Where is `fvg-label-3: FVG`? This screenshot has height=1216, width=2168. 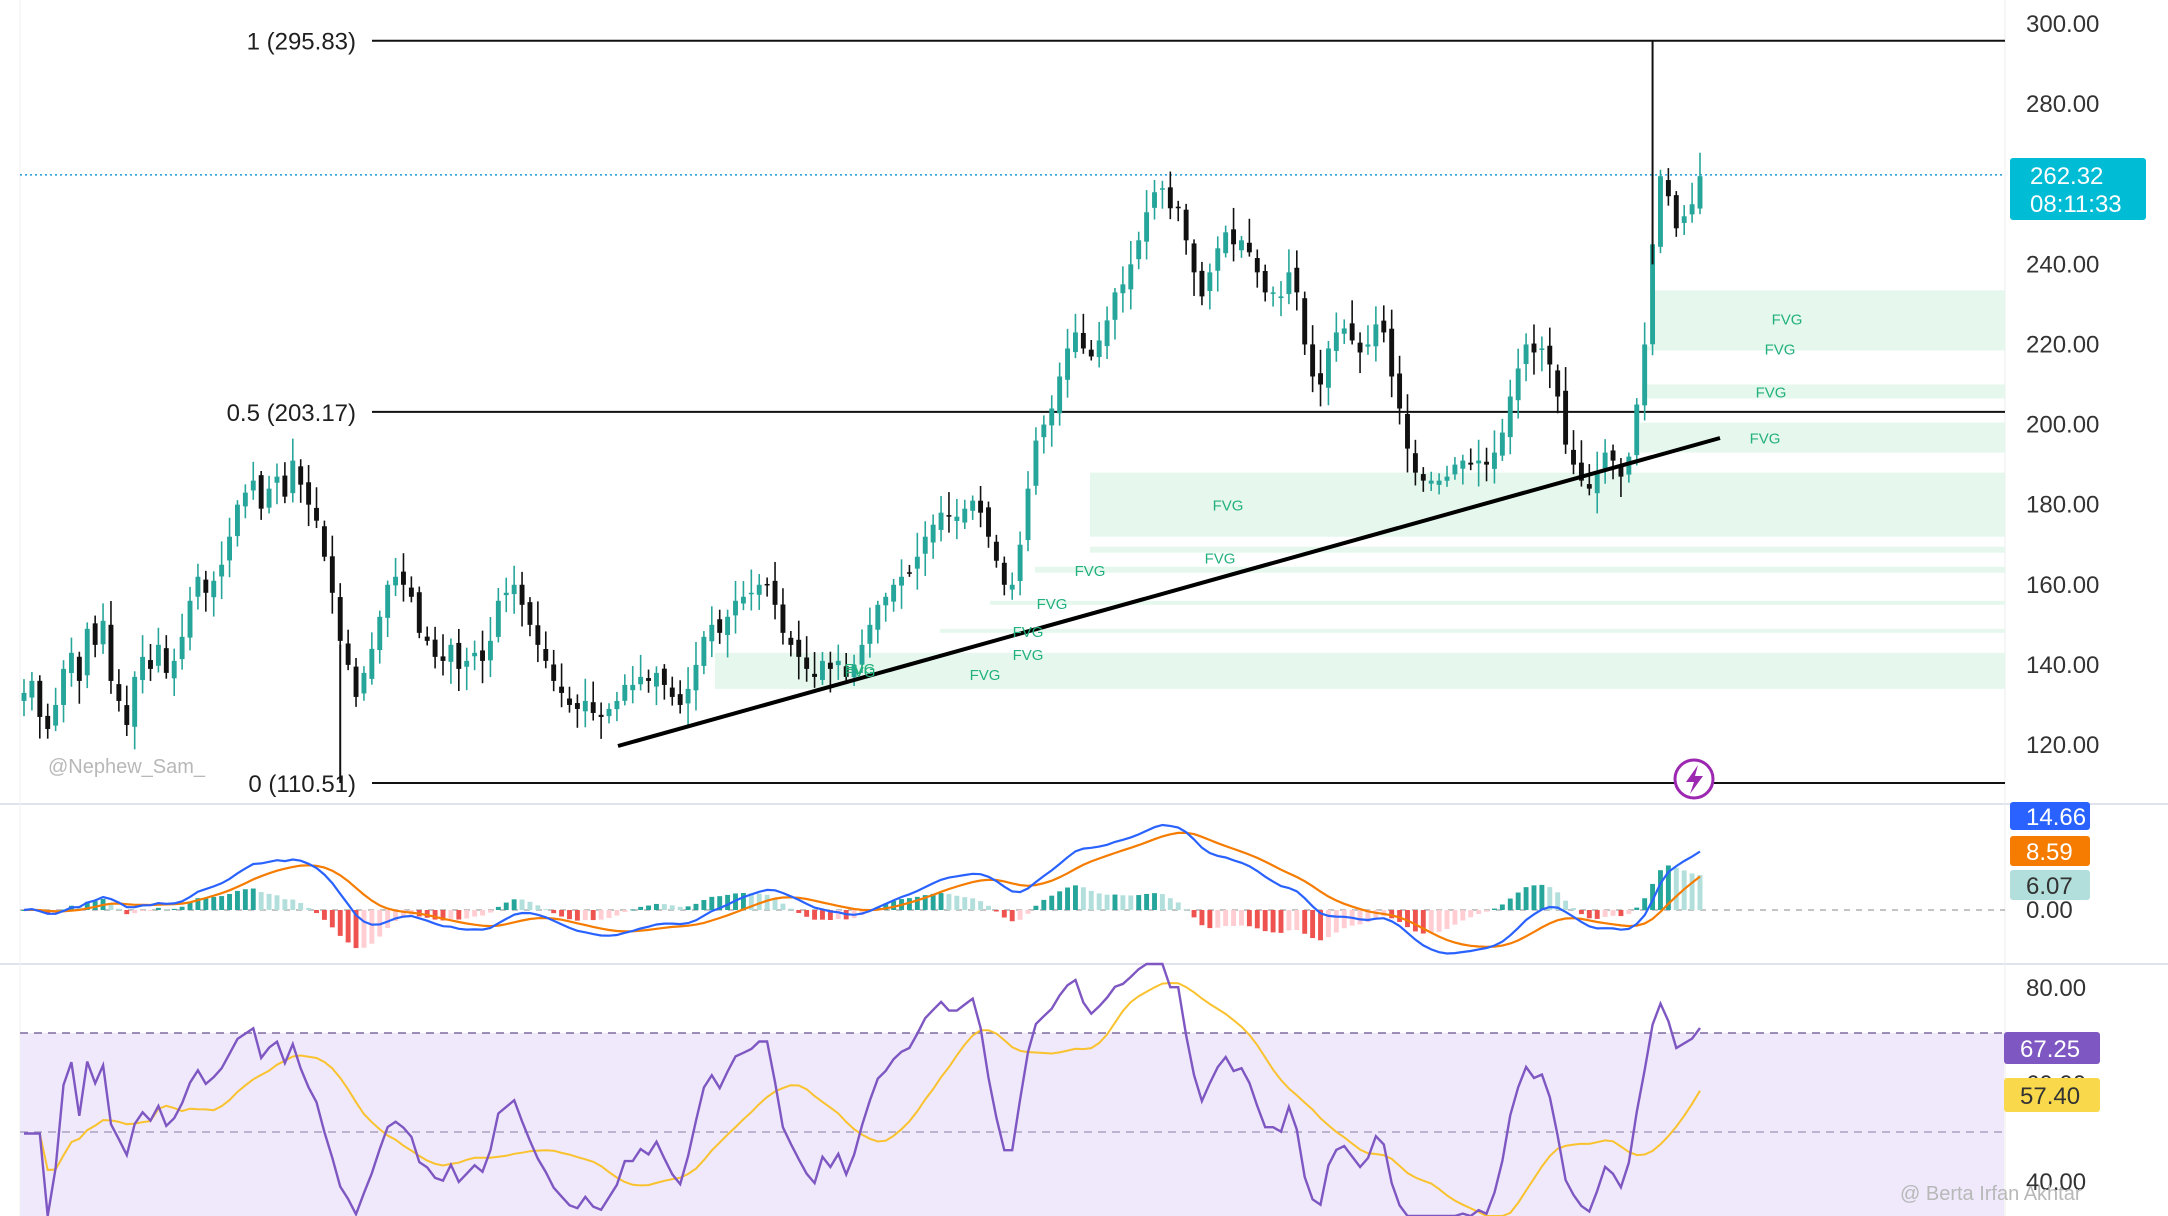 fvg-label-3: FVG is located at coordinates (1765, 439).